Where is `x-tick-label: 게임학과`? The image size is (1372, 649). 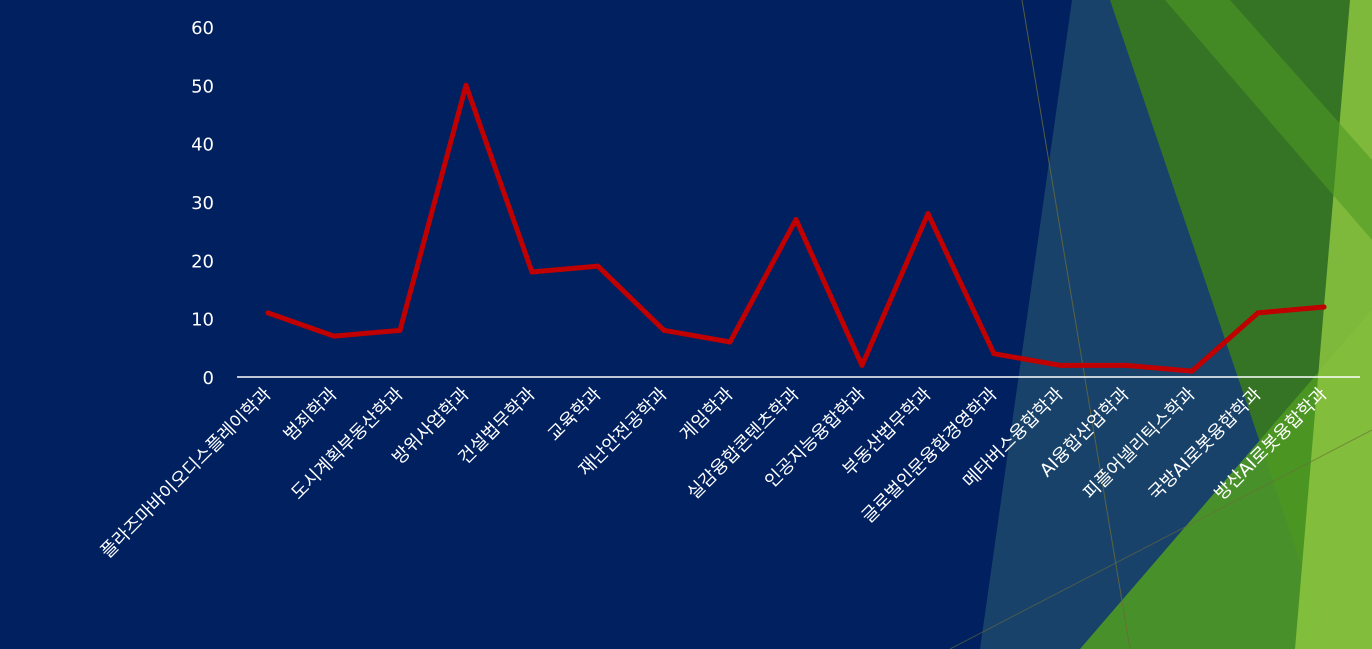
x-tick-label: 게임학과 is located at coordinates (707, 415).